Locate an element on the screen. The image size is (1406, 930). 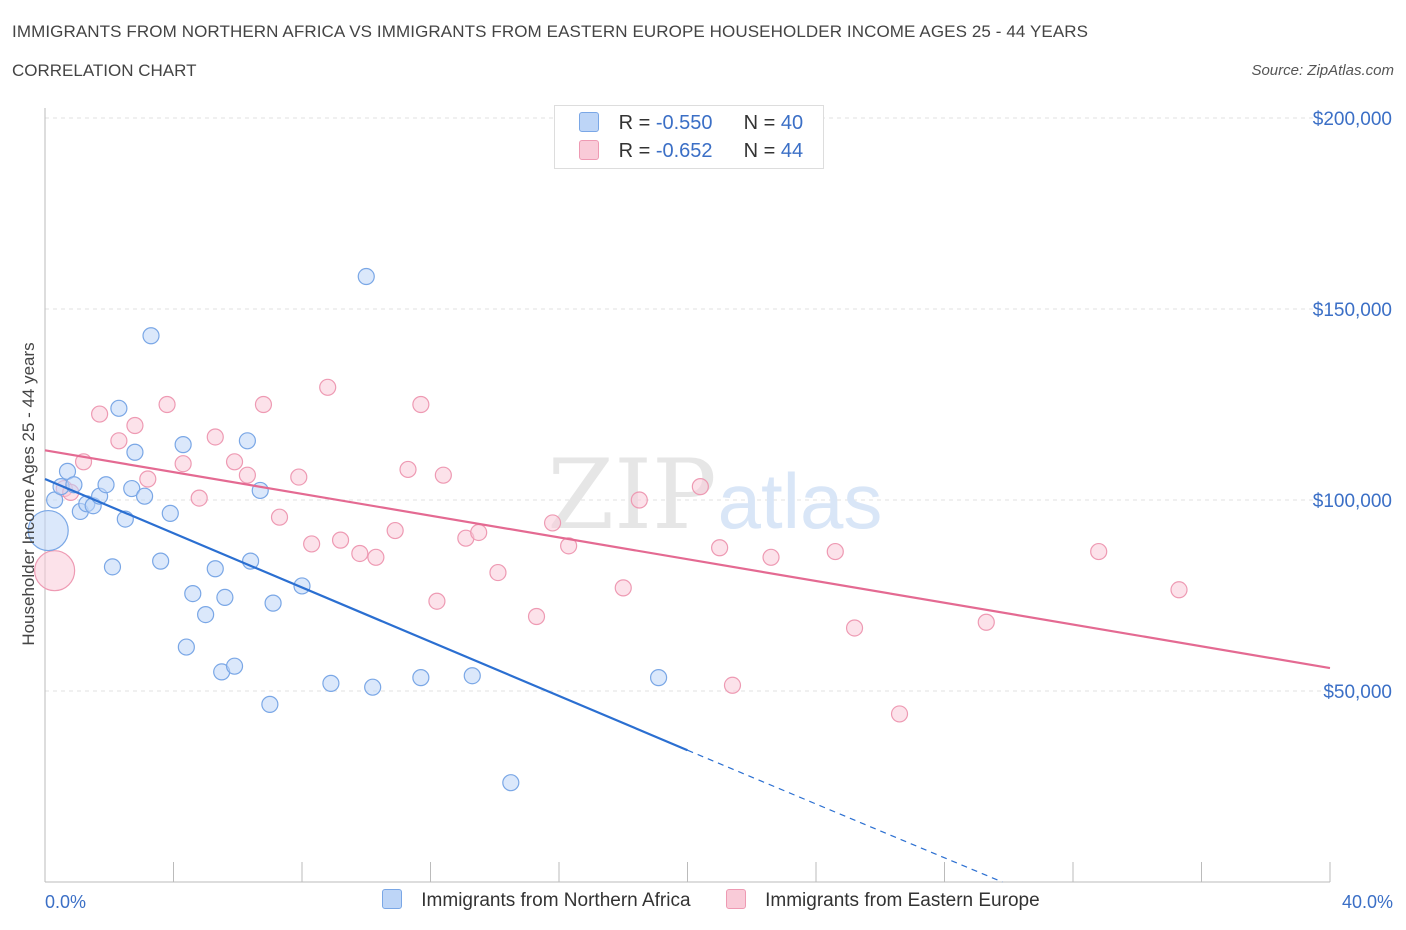
legend-item-northern-africa: Immigrants from Northern Africa is located at coordinates (536, 900).